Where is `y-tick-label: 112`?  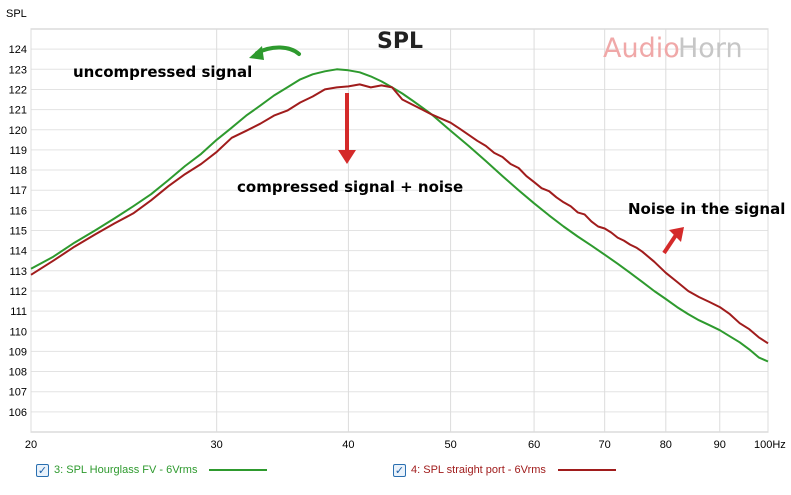
y-tick-label: 112 is located at coordinates (18, 292).